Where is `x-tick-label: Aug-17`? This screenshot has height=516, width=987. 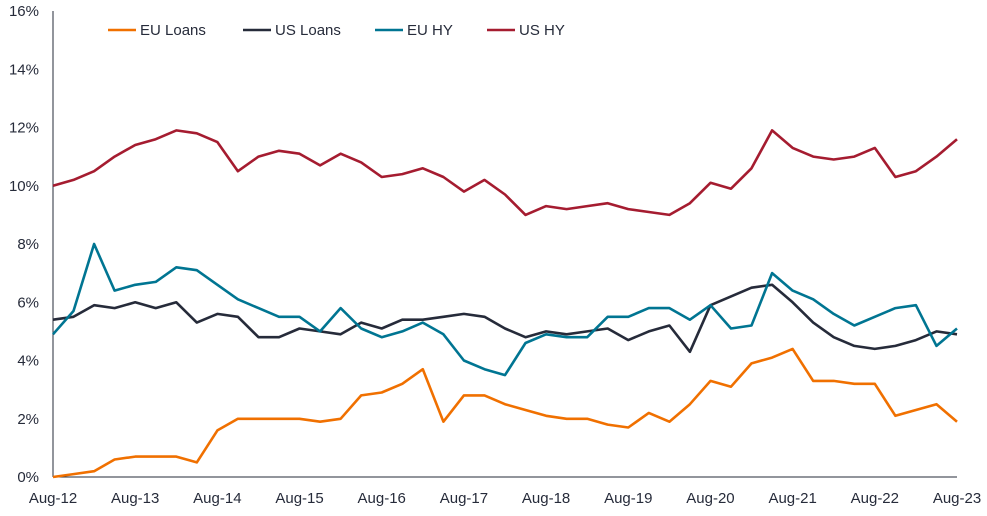
x-tick-label: Aug-17 is located at coordinates (464, 498).